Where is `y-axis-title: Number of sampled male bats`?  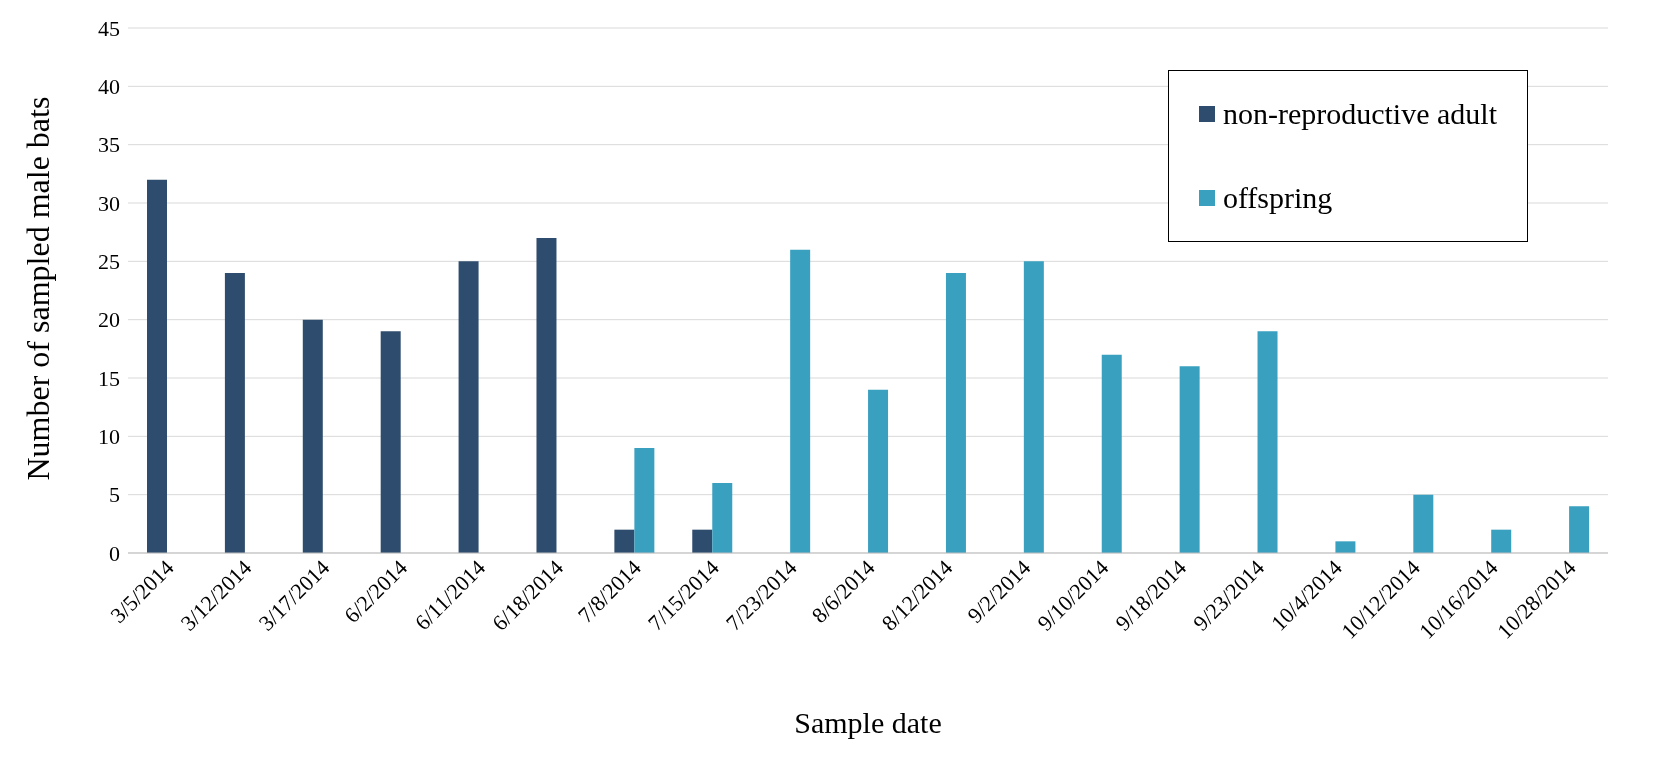 y-axis-title: Number of sampled male bats is located at coordinates (38, 288).